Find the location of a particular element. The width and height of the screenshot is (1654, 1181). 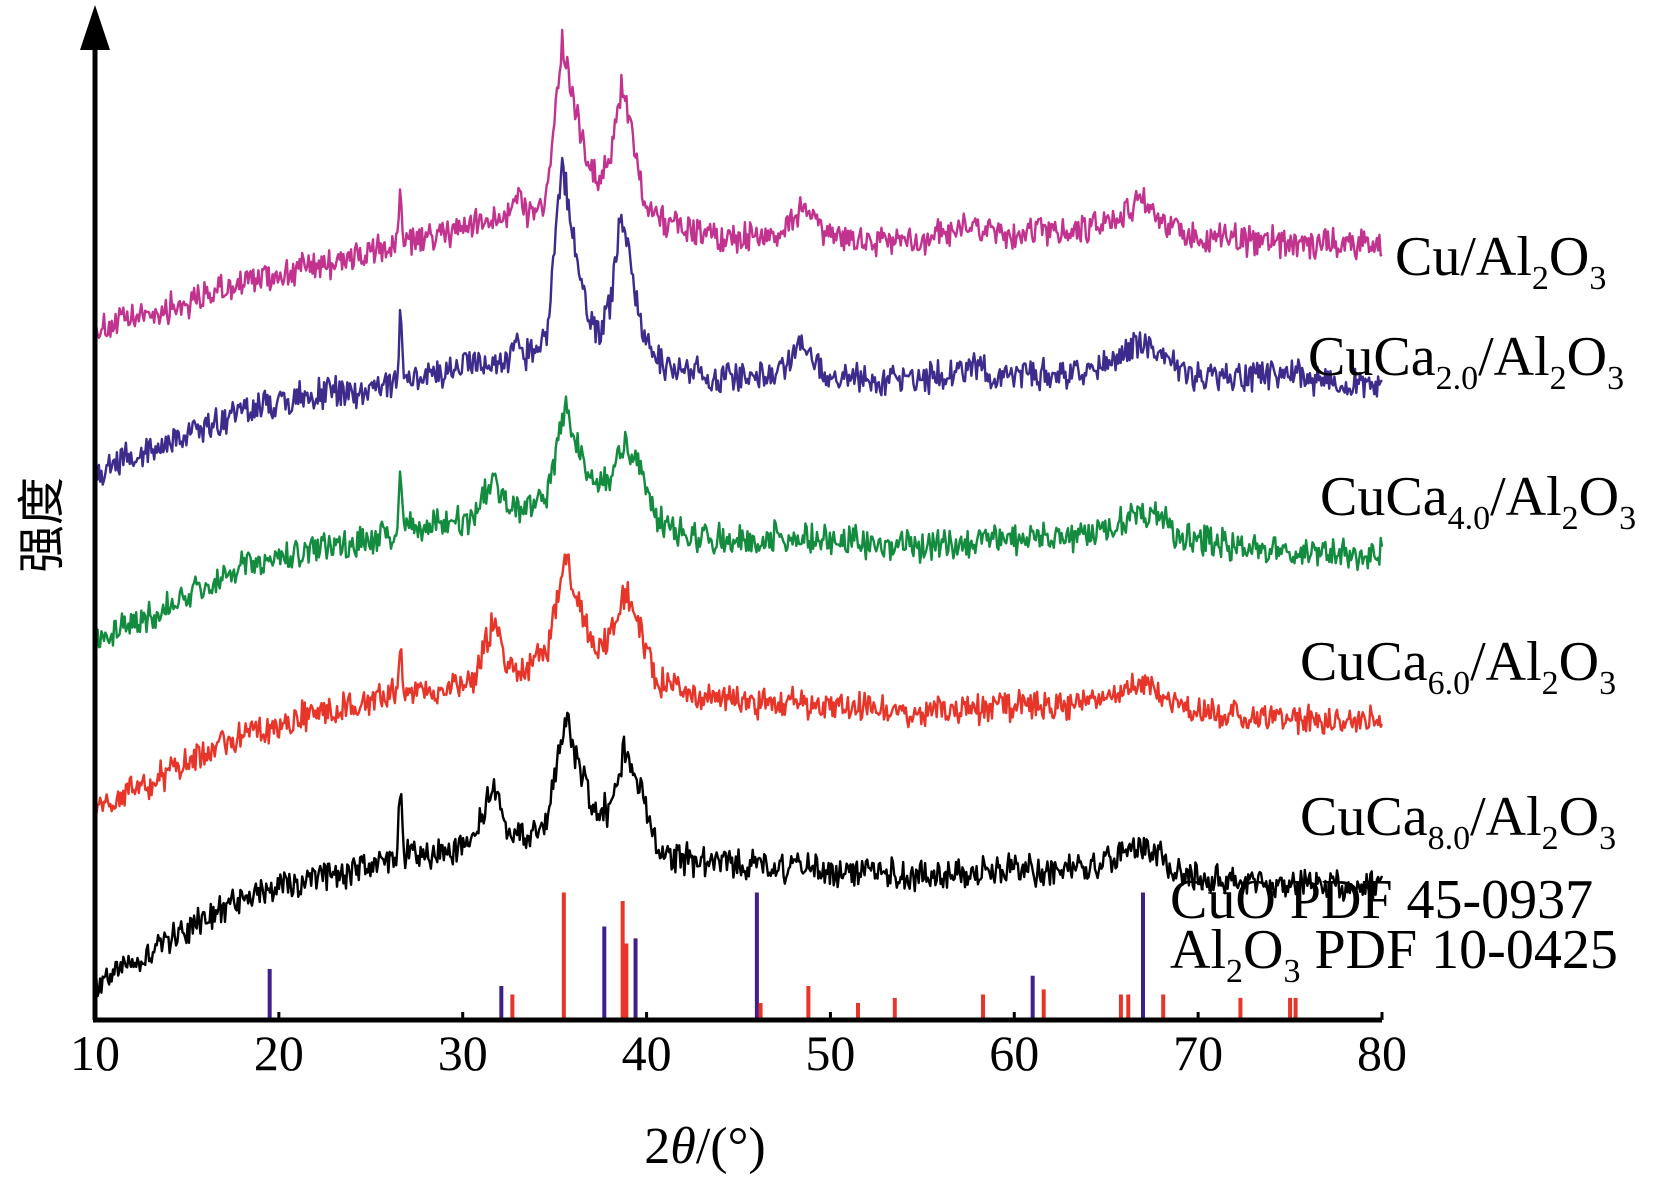

reference-patterns is located at coordinates (782, 956).